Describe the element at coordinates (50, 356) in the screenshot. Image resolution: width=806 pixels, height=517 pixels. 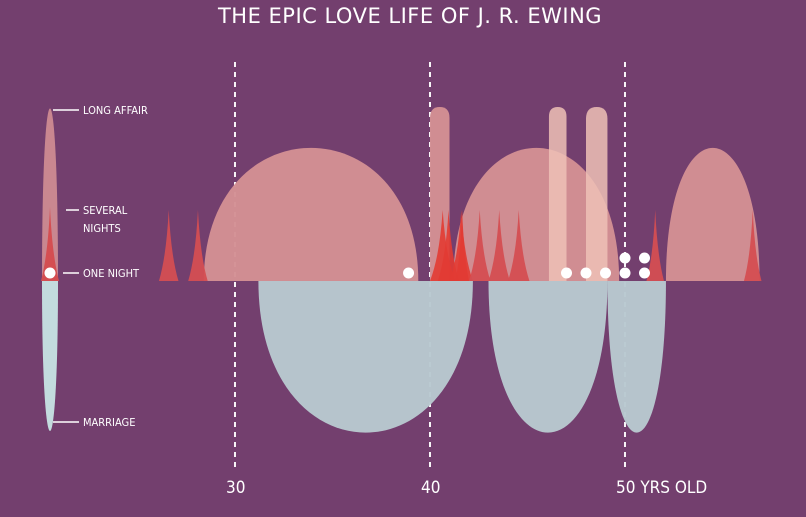
I see `legend-marriage-swatch` at that location.